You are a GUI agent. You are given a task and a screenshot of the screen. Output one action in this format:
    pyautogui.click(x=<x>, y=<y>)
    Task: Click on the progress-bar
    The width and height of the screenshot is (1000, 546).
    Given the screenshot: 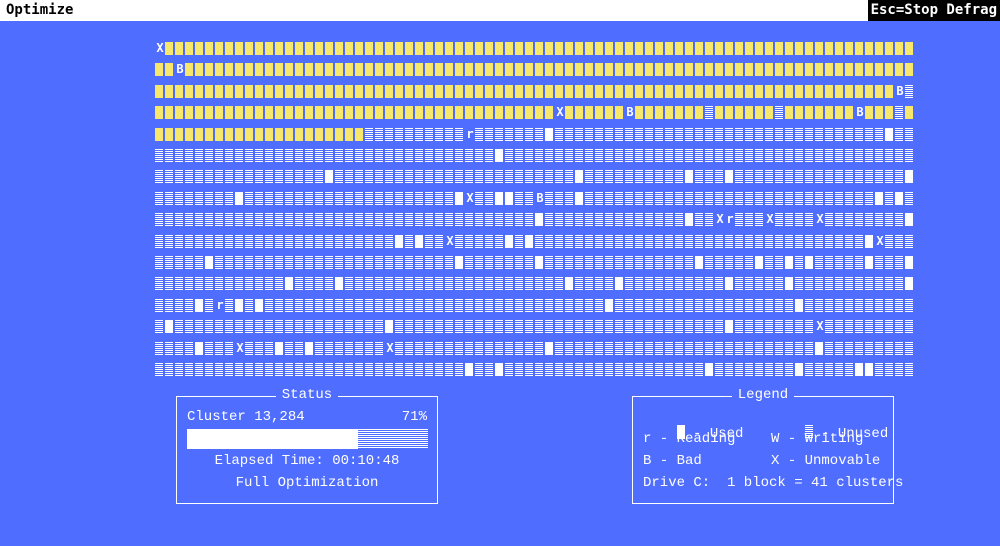 What is the action you would take?
    pyautogui.click(x=307, y=439)
    